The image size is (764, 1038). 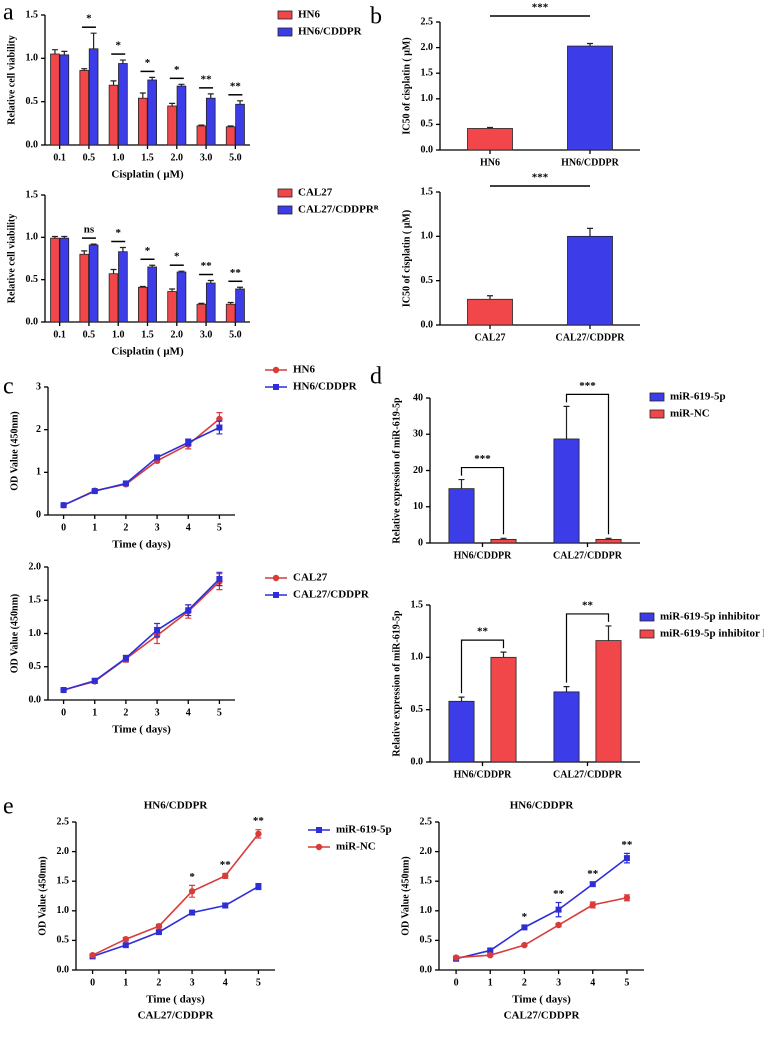 What do you see at coordinates (14, 450) in the screenshot?
I see `y-axis-label: OD Value (450nm)` at bounding box center [14, 450].